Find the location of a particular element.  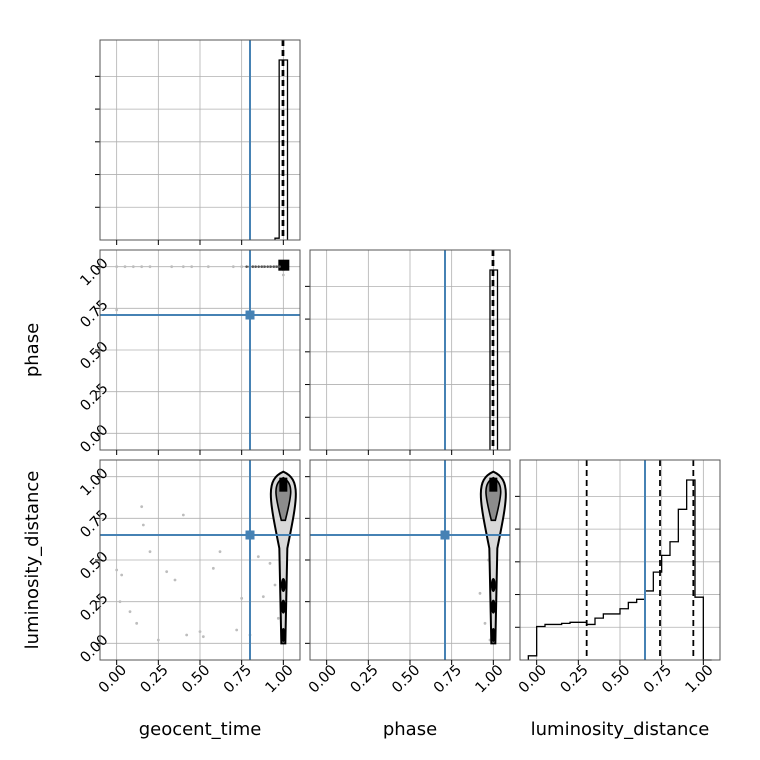

xtick-label-phase-2: 0.50 is located at coordinates (406, 679).